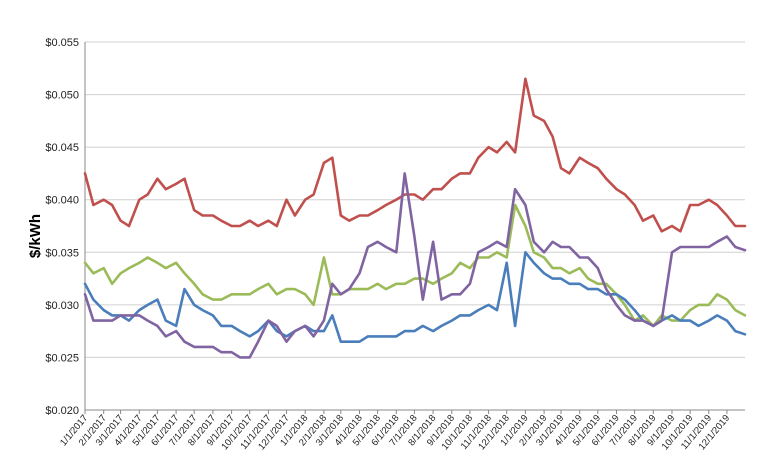 This screenshot has height=450, width=780. What do you see at coordinates (62, 253) in the screenshot?
I see `y-tick-label: $0.035` at bounding box center [62, 253].